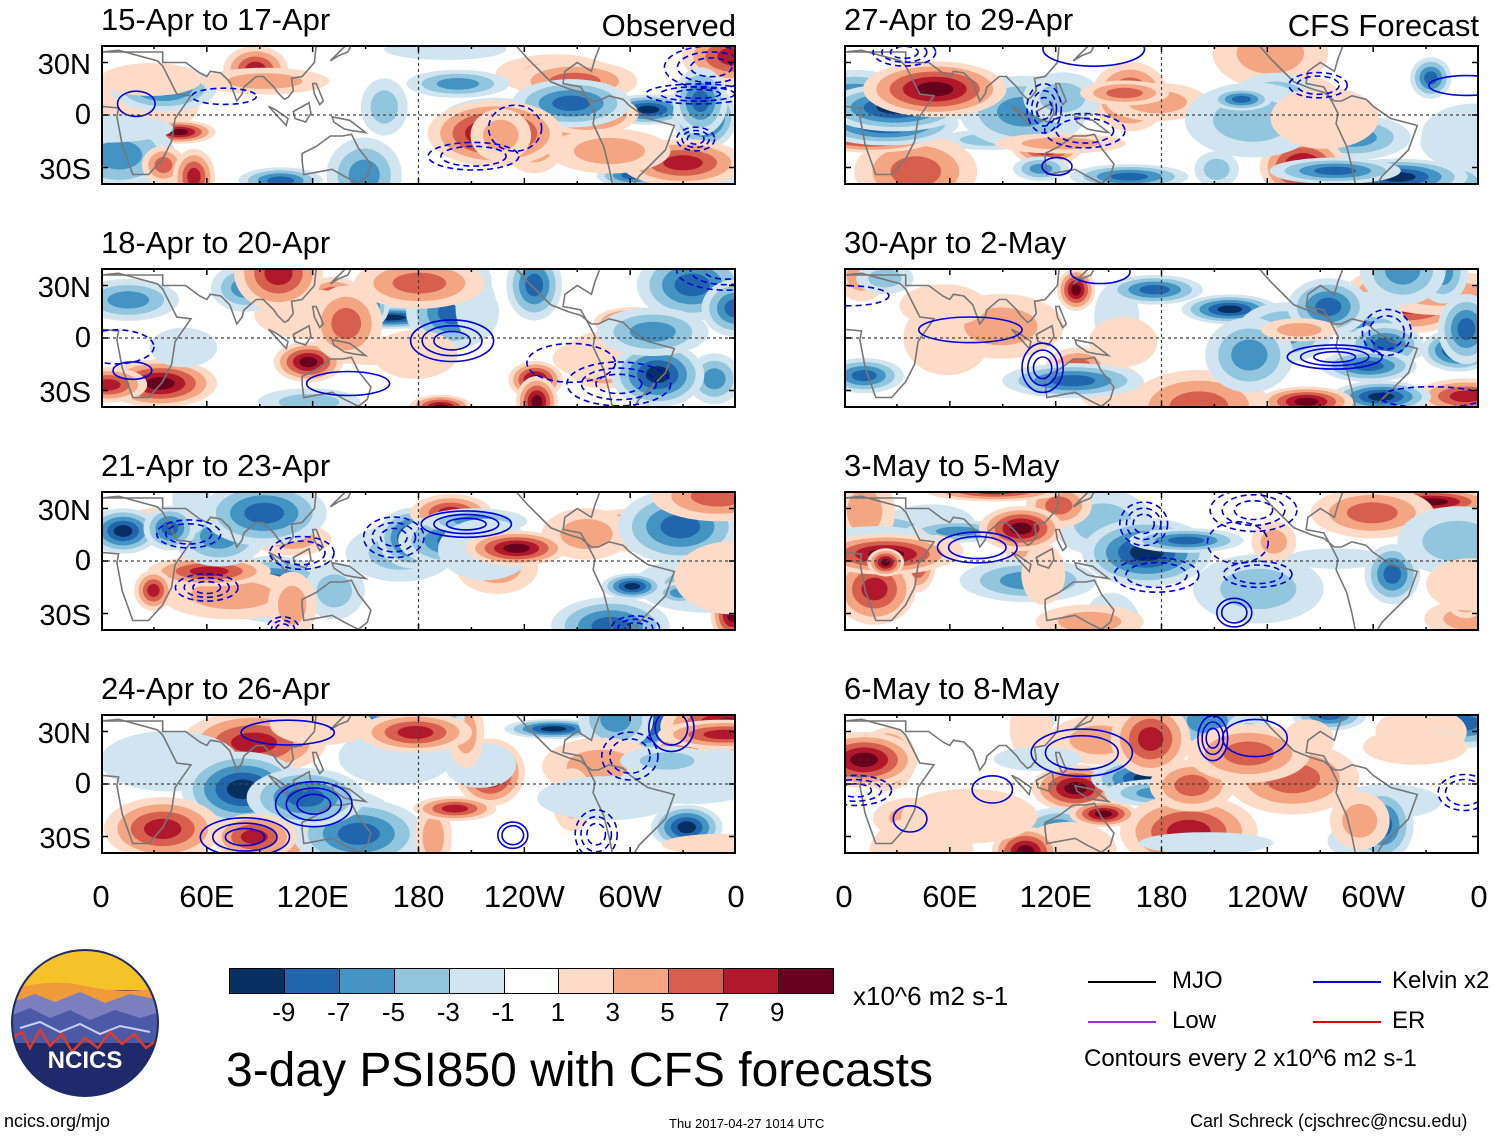  What do you see at coordinates (1161, 896) in the screenshot?
I see `lon-tick-label: 180` at bounding box center [1161, 896].